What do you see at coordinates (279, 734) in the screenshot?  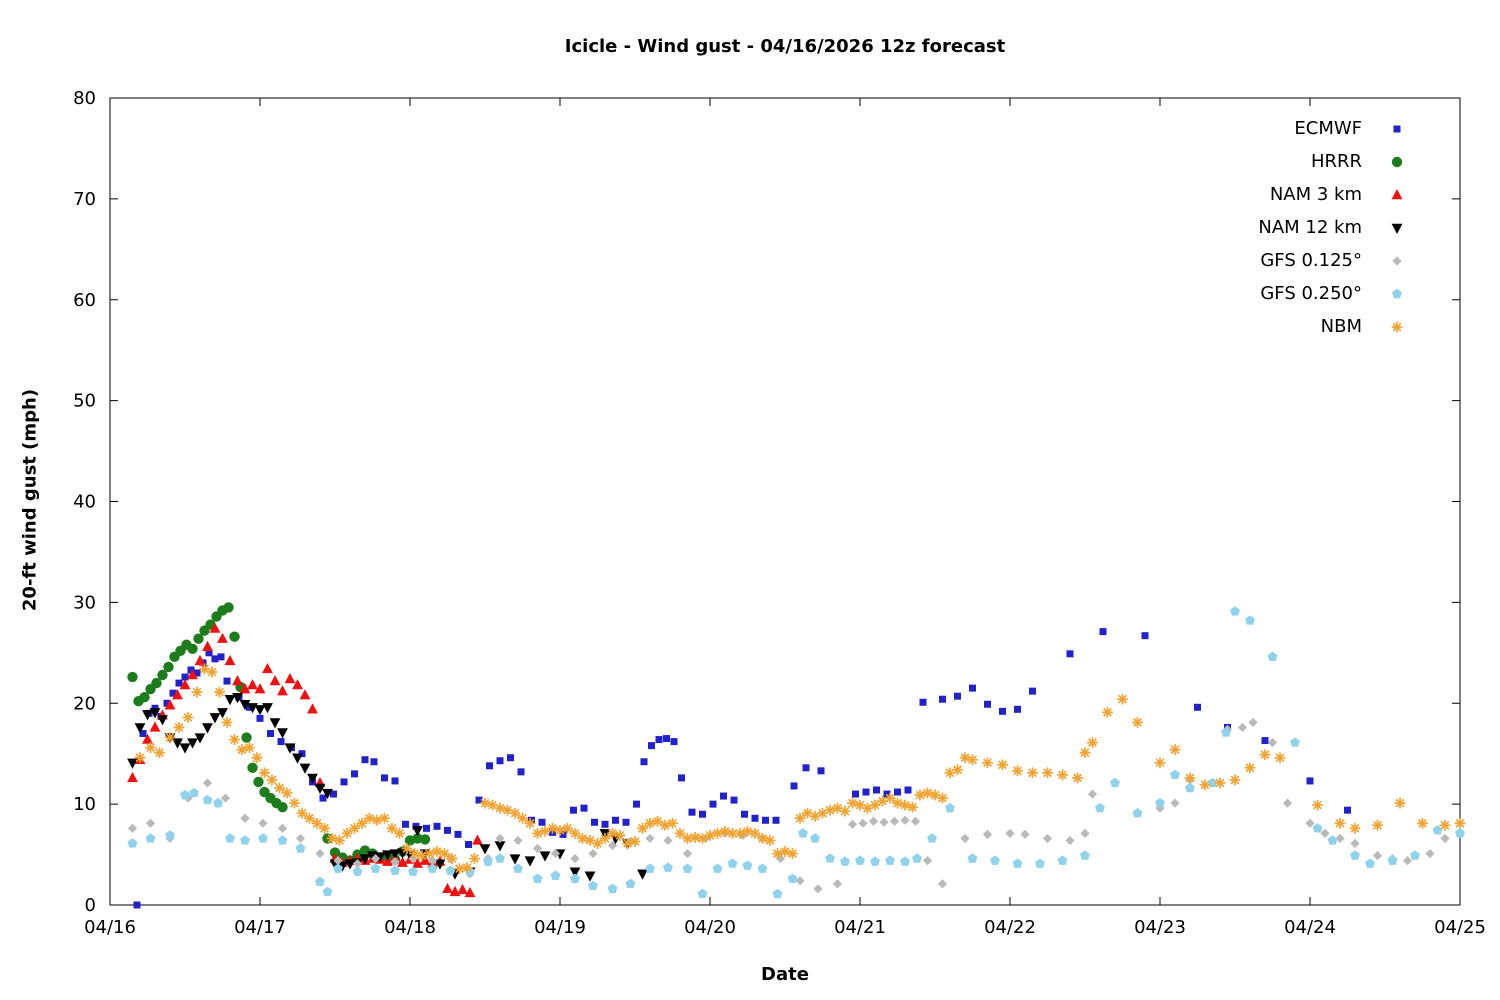 I see `series-hrrr-points` at bounding box center [279, 734].